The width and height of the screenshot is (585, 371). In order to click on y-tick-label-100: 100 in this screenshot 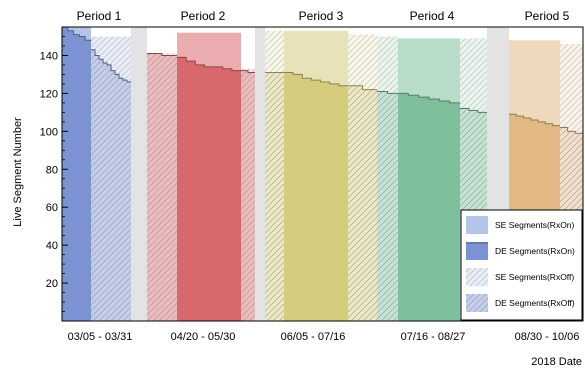, I will do `click(49, 132)`.